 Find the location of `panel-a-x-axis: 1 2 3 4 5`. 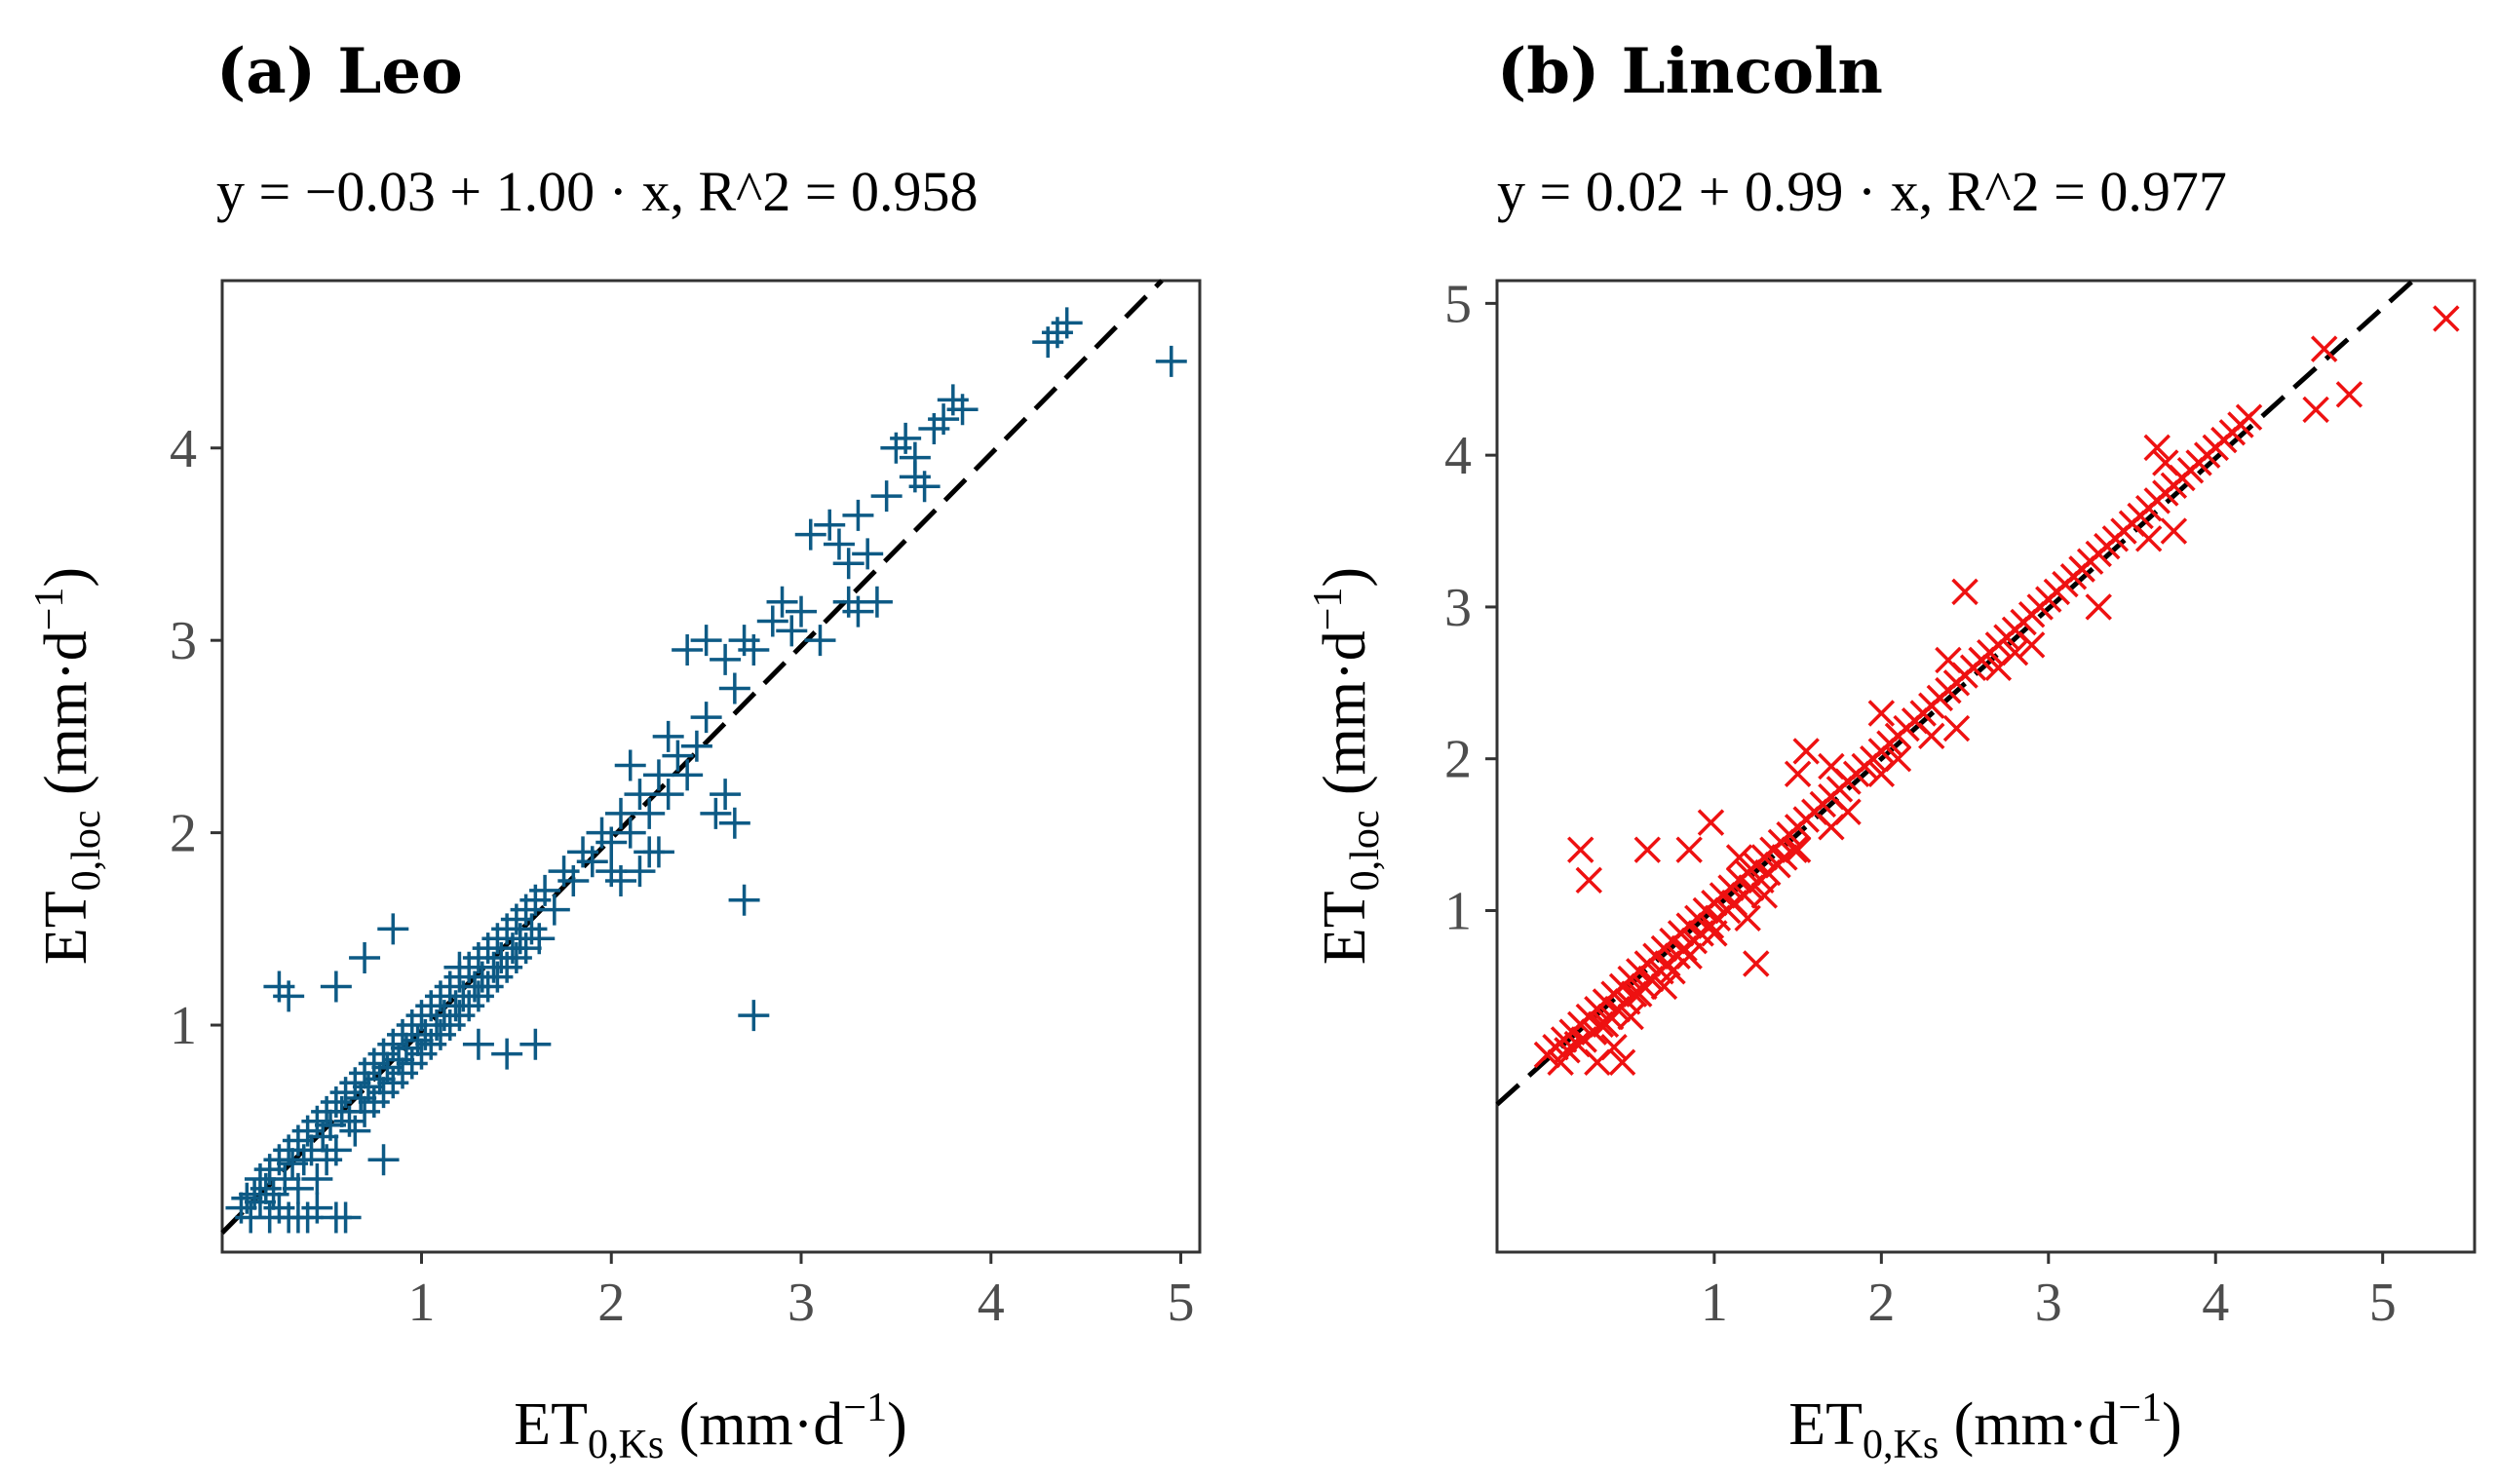

panel-a-x-axis: 1 2 3 4 5 is located at coordinates (801, 1292).